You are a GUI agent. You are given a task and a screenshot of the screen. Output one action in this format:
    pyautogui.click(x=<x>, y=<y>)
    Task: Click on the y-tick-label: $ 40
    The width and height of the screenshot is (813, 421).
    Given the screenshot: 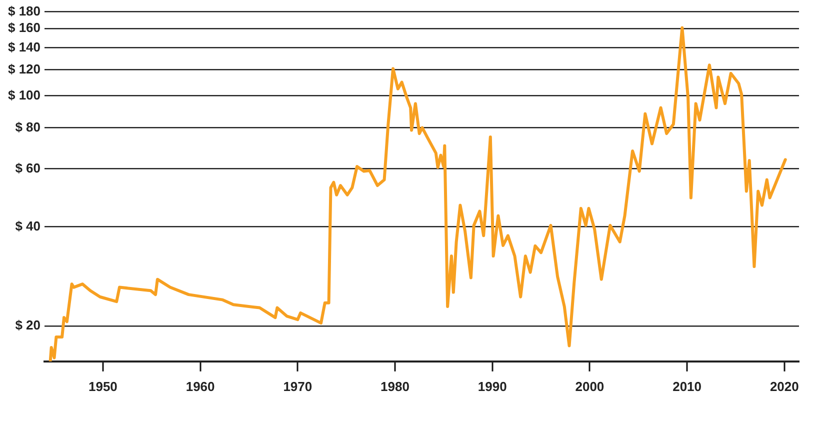 What is the action you would take?
    pyautogui.click(x=28, y=226)
    